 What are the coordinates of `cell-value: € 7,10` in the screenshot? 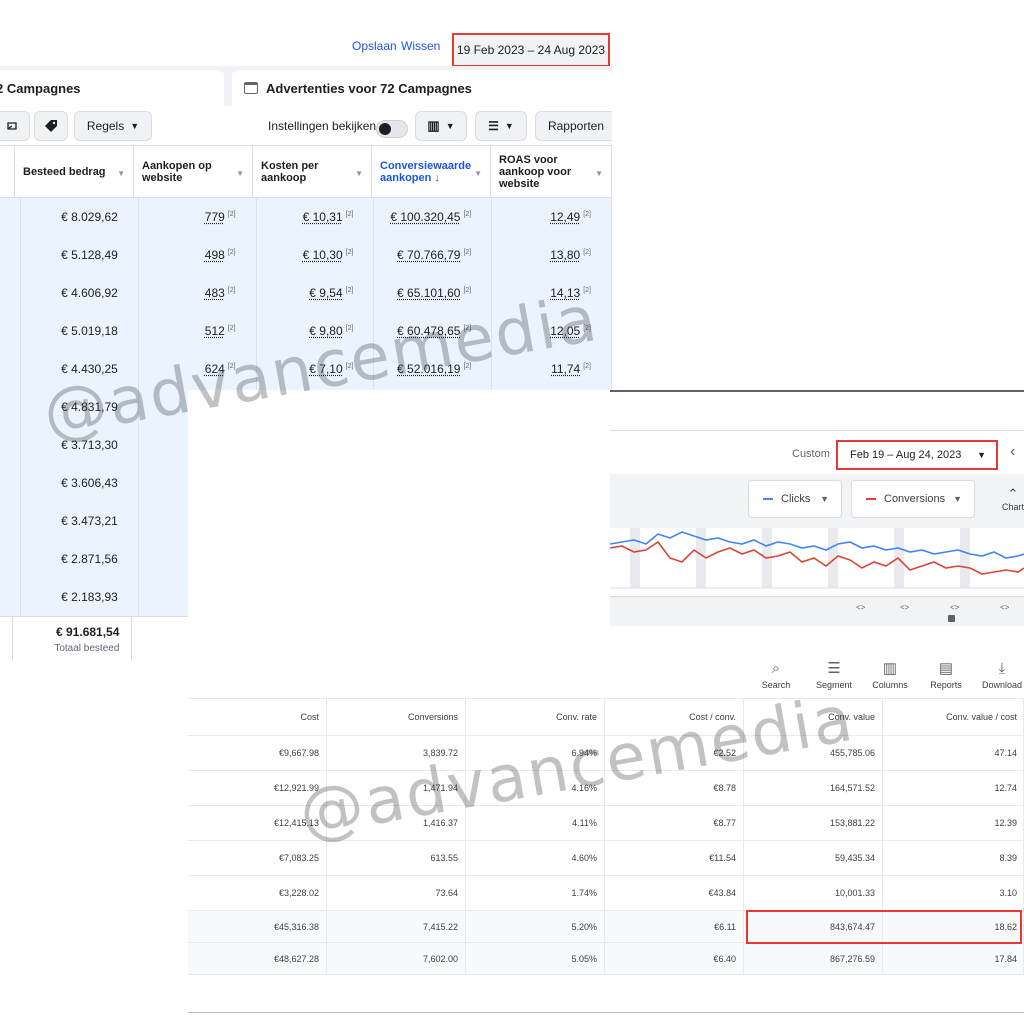 It's located at (326, 369).